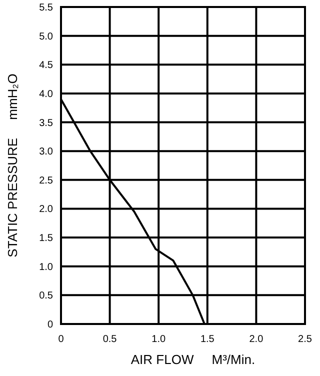 The width and height of the screenshot is (320, 376). What do you see at coordinates (46, 180) in the screenshot?
I see `y-tick-label: 2.5` at bounding box center [46, 180].